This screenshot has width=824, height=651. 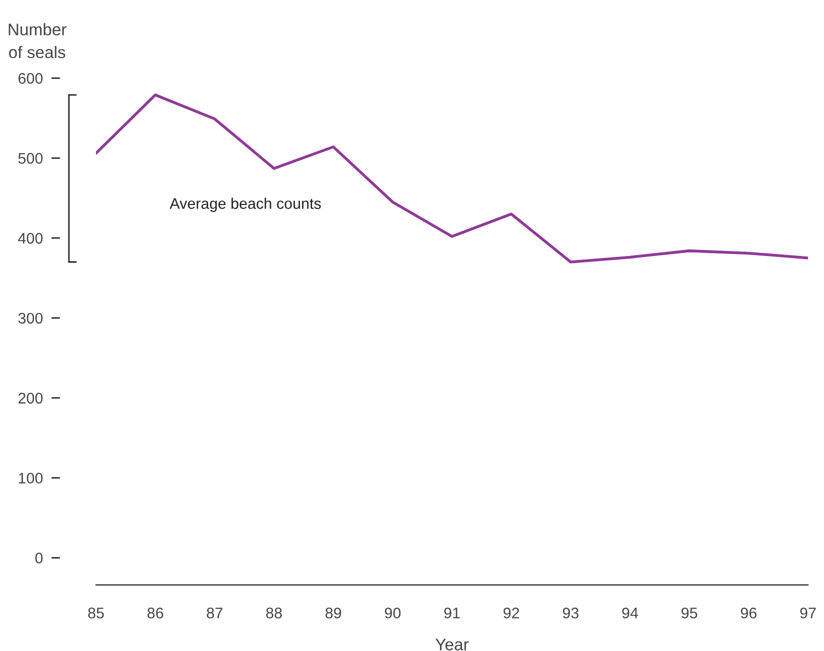 What do you see at coordinates (30, 158) in the screenshot?
I see `y-tick-label: 500` at bounding box center [30, 158].